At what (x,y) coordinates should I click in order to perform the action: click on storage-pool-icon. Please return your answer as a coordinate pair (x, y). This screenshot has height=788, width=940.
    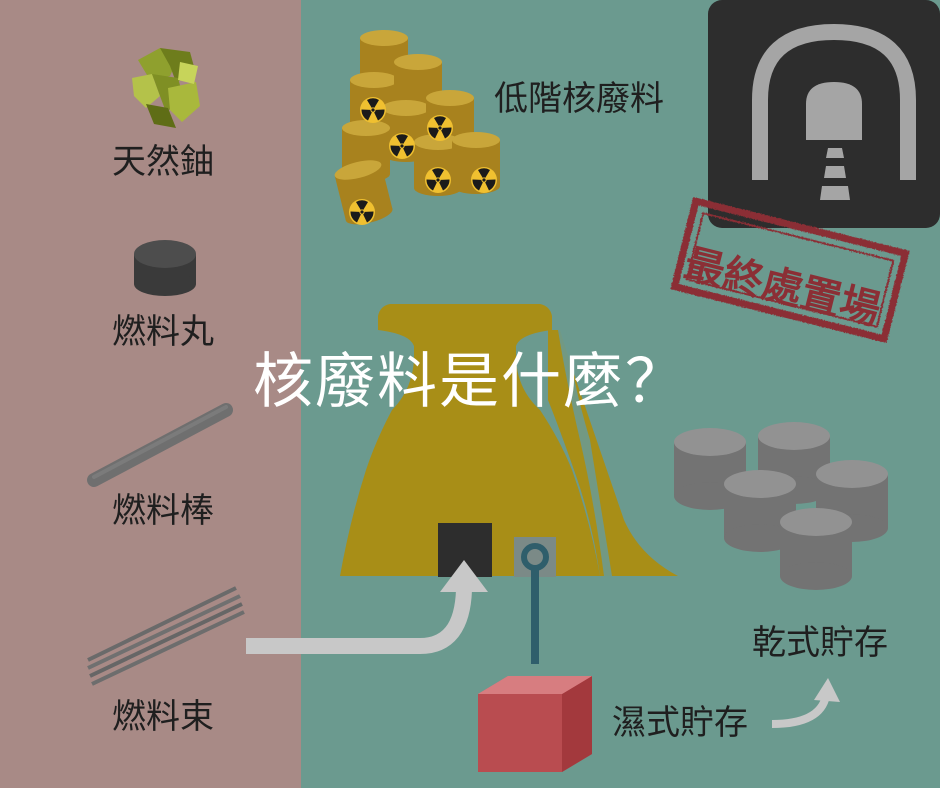
    Looking at the image, I should click on (535, 724).